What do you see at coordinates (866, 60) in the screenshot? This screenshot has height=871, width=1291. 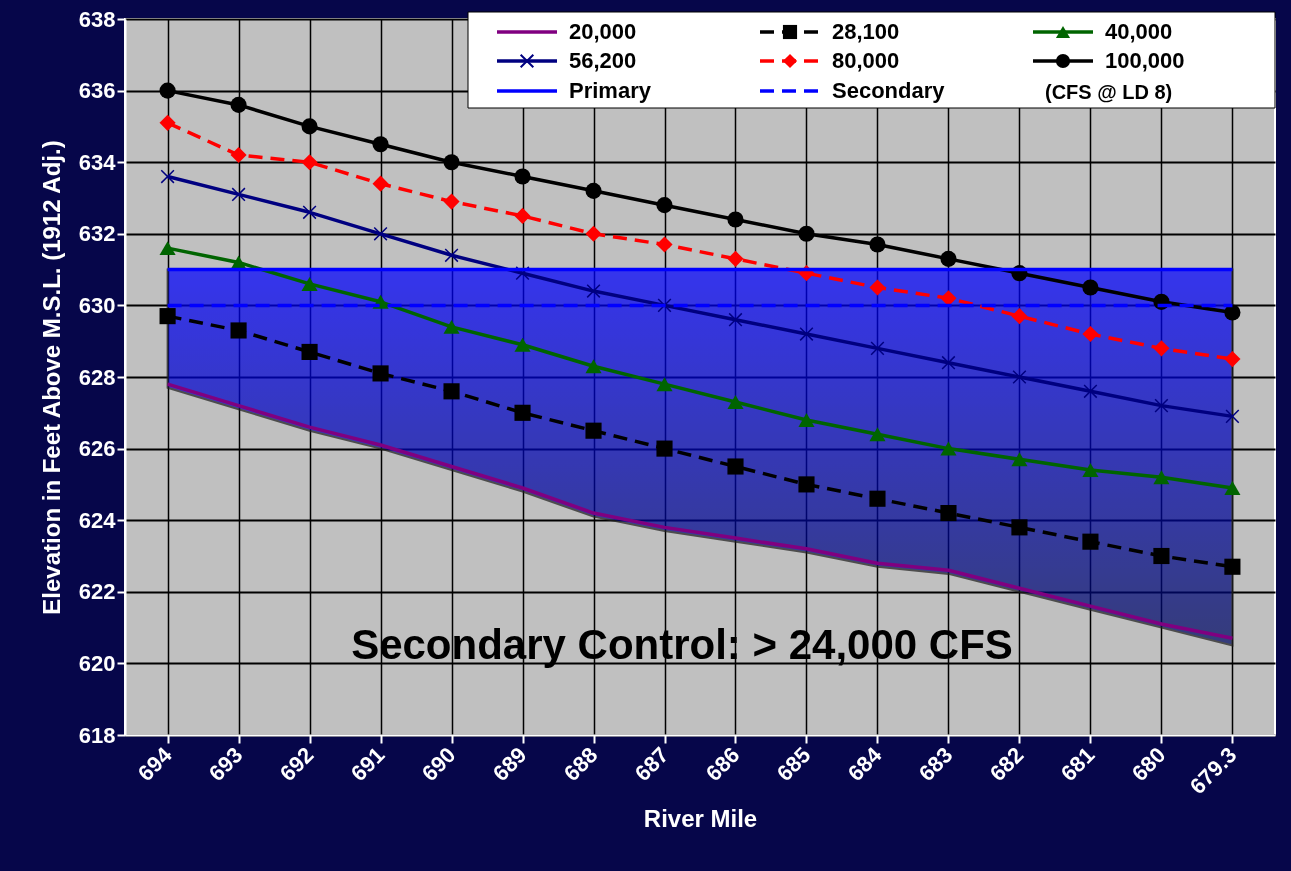 I see `legend-label: 80,000` at bounding box center [866, 60].